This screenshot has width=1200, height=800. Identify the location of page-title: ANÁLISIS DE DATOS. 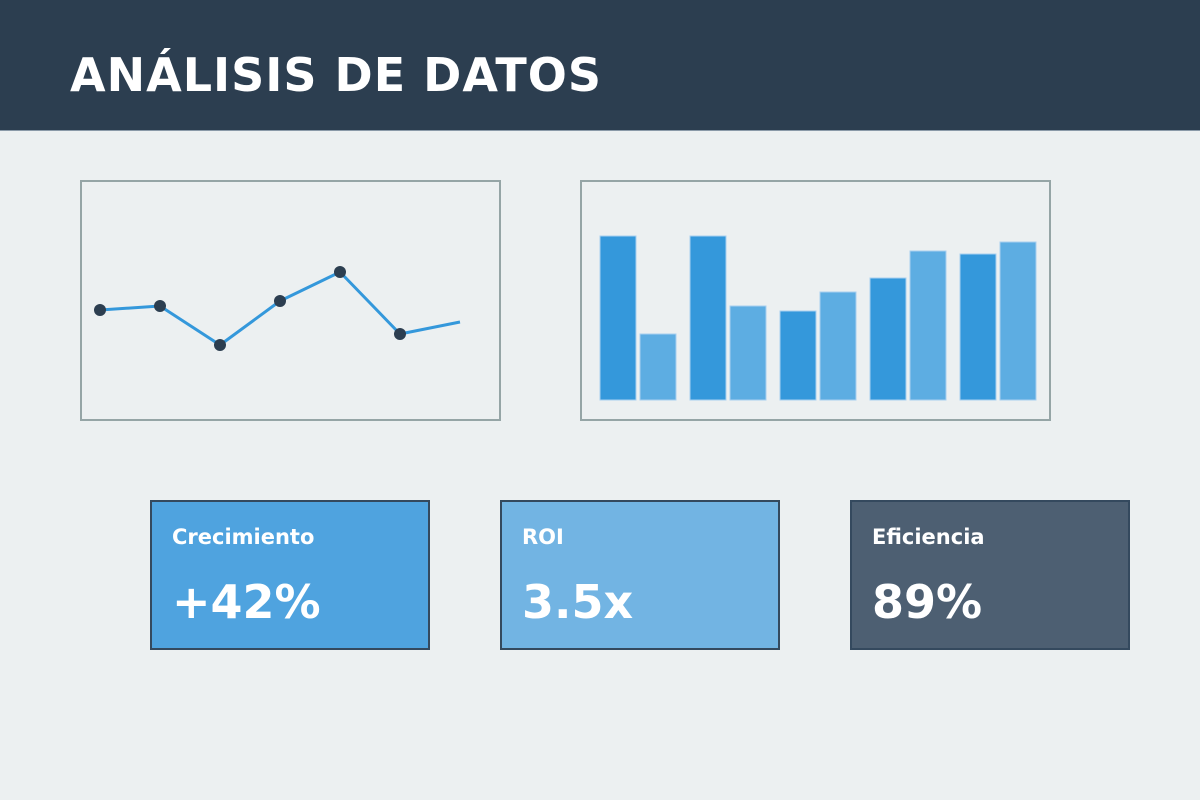
(336, 75).